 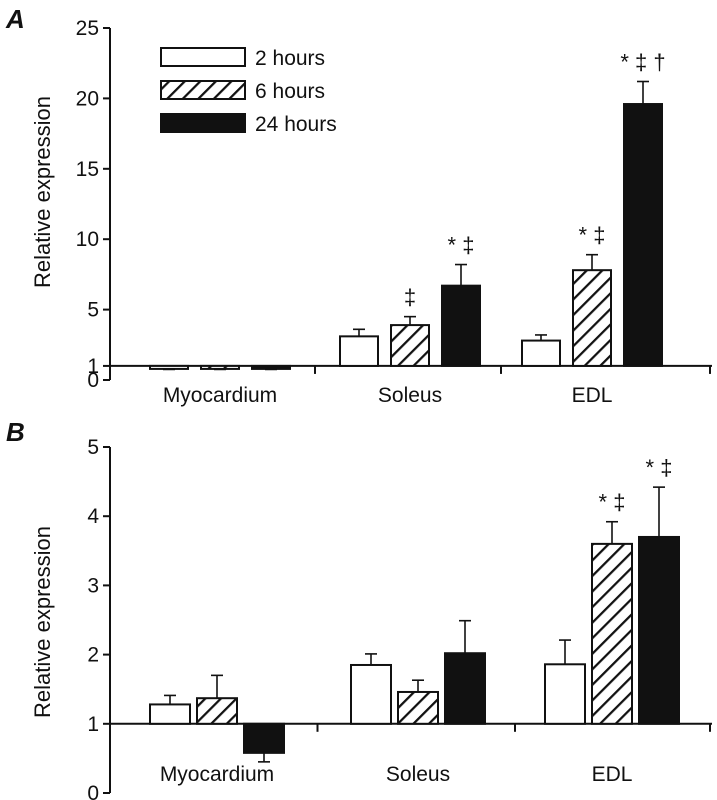 What do you see at coordinates (359, 351) in the screenshot?
I see `panel-a-bar-soleus-2-hours` at bounding box center [359, 351].